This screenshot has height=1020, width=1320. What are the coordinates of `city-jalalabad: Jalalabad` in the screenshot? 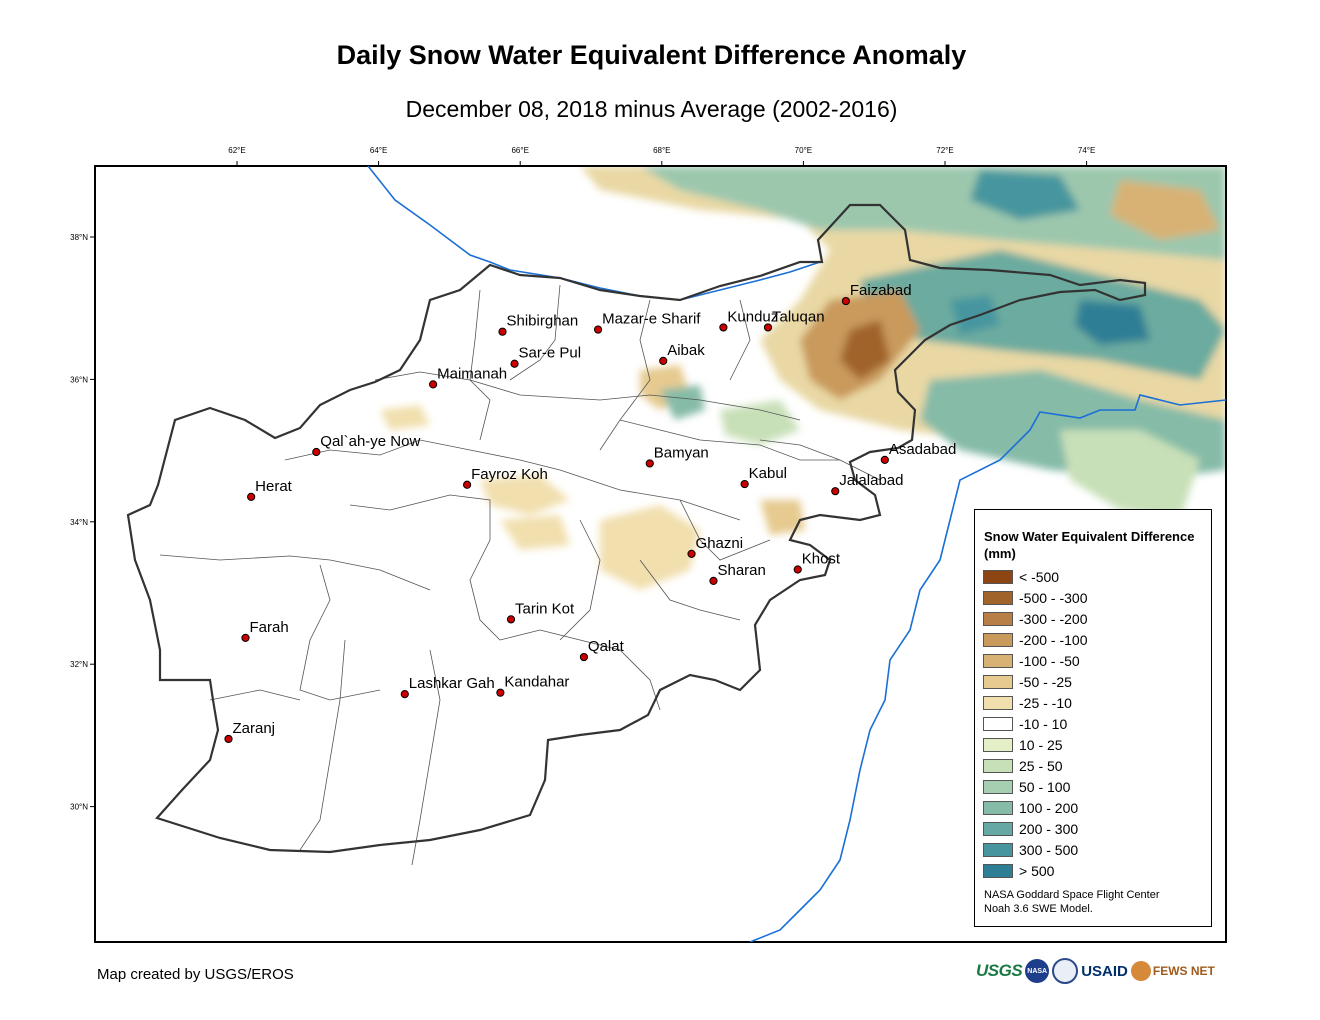 It's located at (867, 484).